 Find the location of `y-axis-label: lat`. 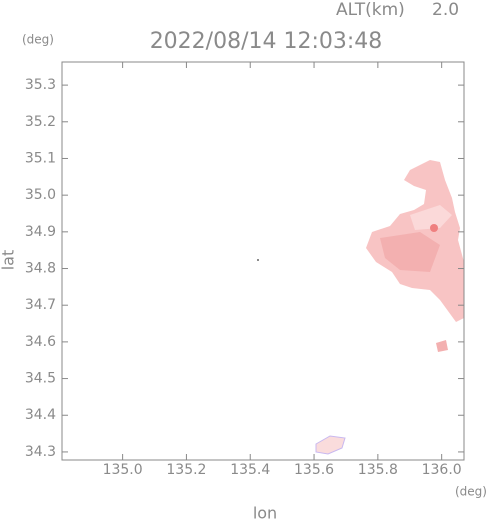

y-axis-label: lat is located at coordinates (9, 260).